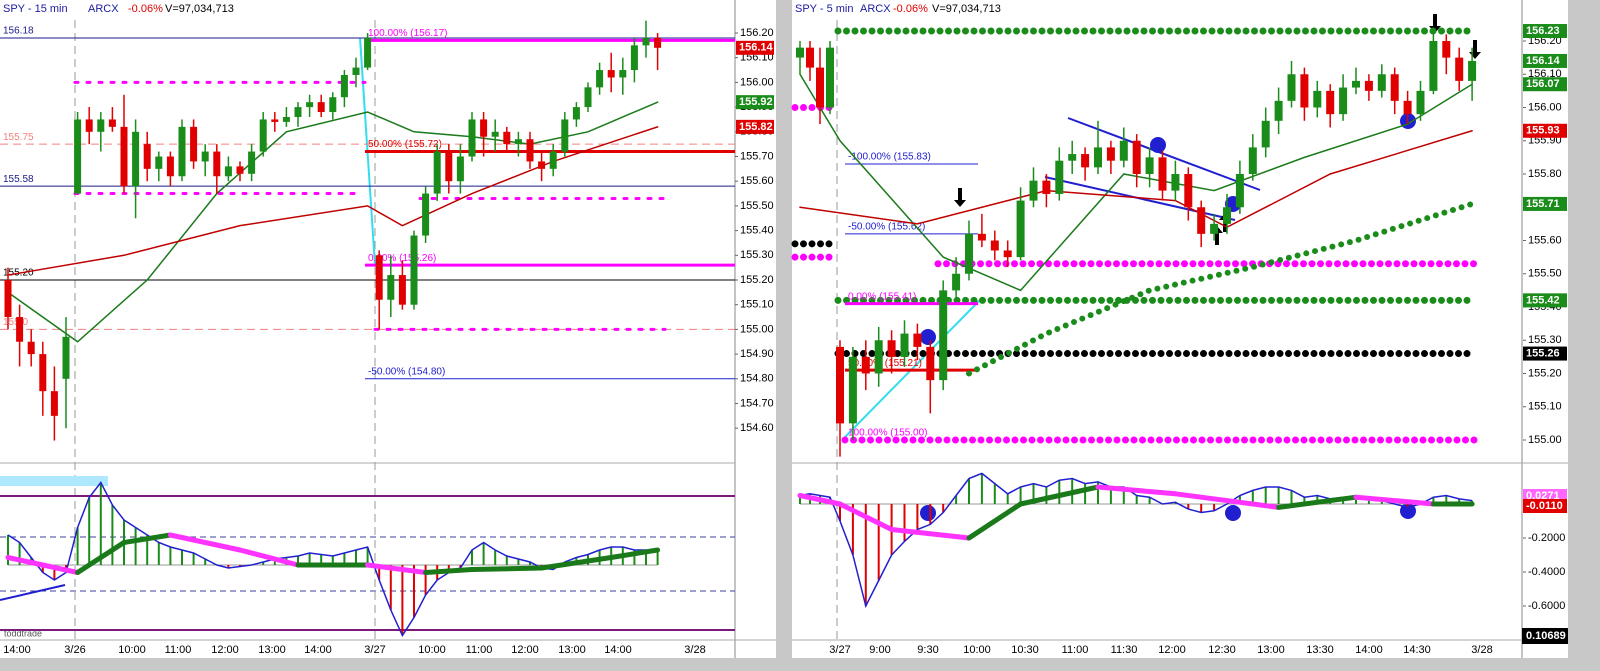  I want to click on level-label: 0.00% (155.41), so click(882, 296).